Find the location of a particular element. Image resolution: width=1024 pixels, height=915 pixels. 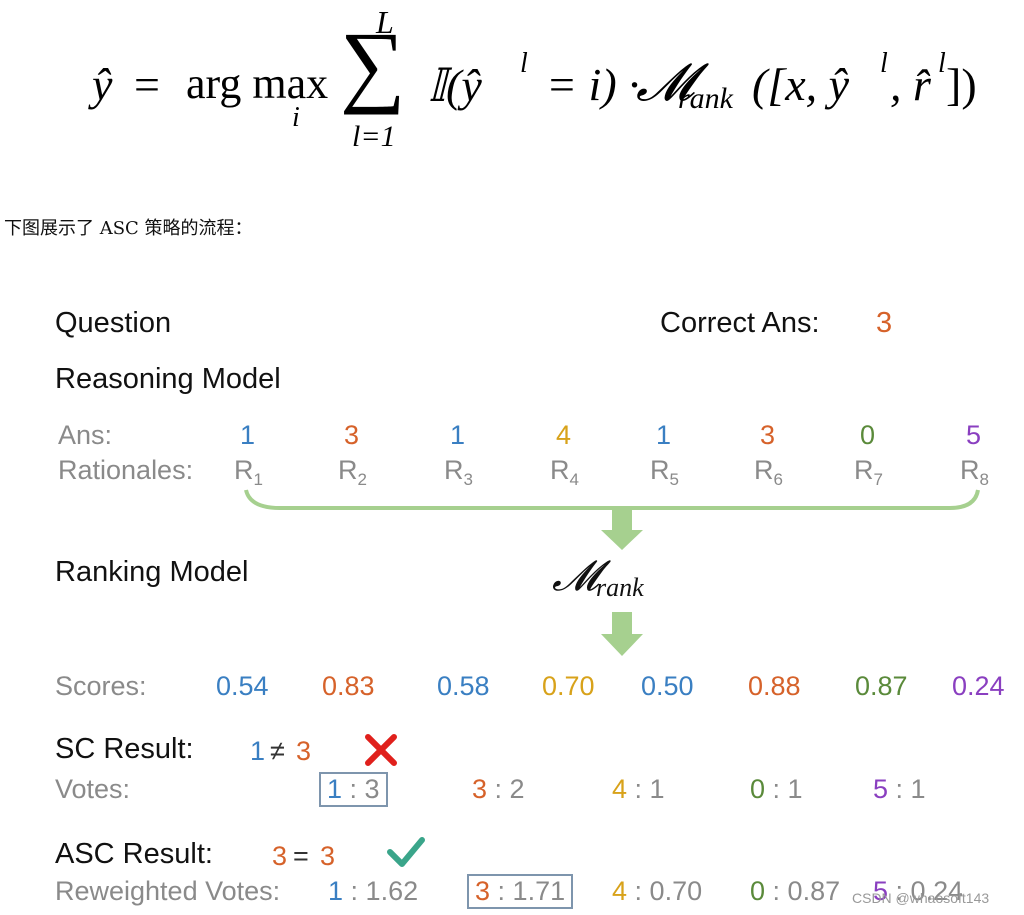

score-value: 0.50 is located at coordinates (667, 686).